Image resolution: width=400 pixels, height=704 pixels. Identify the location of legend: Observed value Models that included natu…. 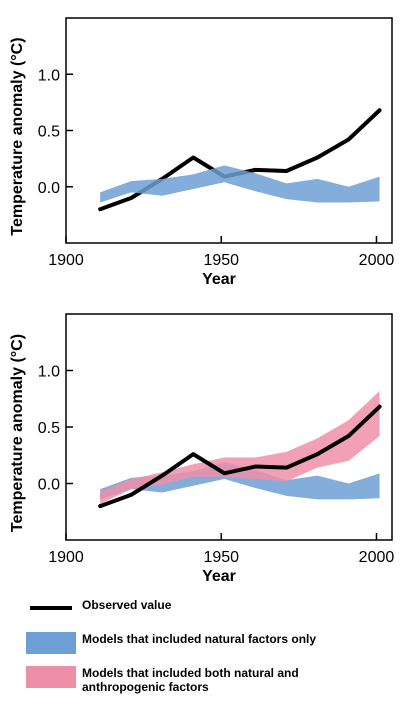
(207, 650).